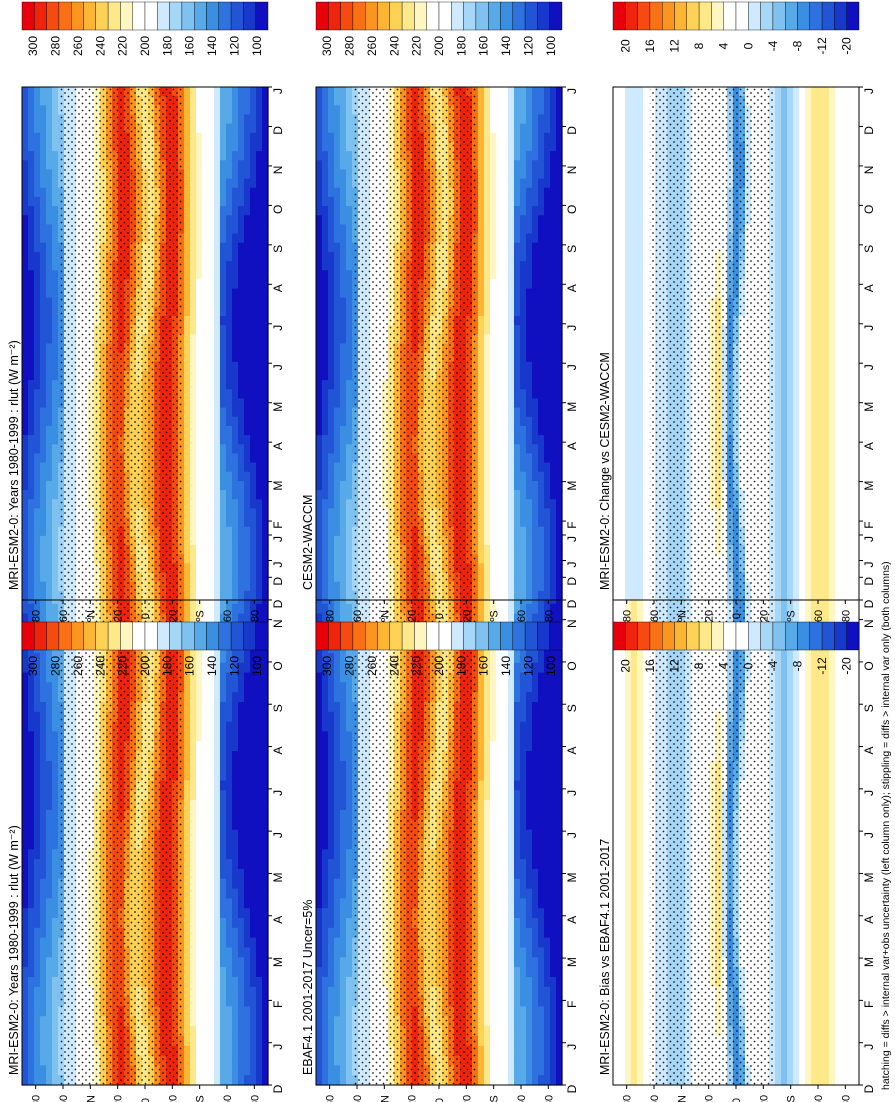 This screenshot has width=895, height=1102. I want to click on colorbar-label: 120, so click(234, 666).